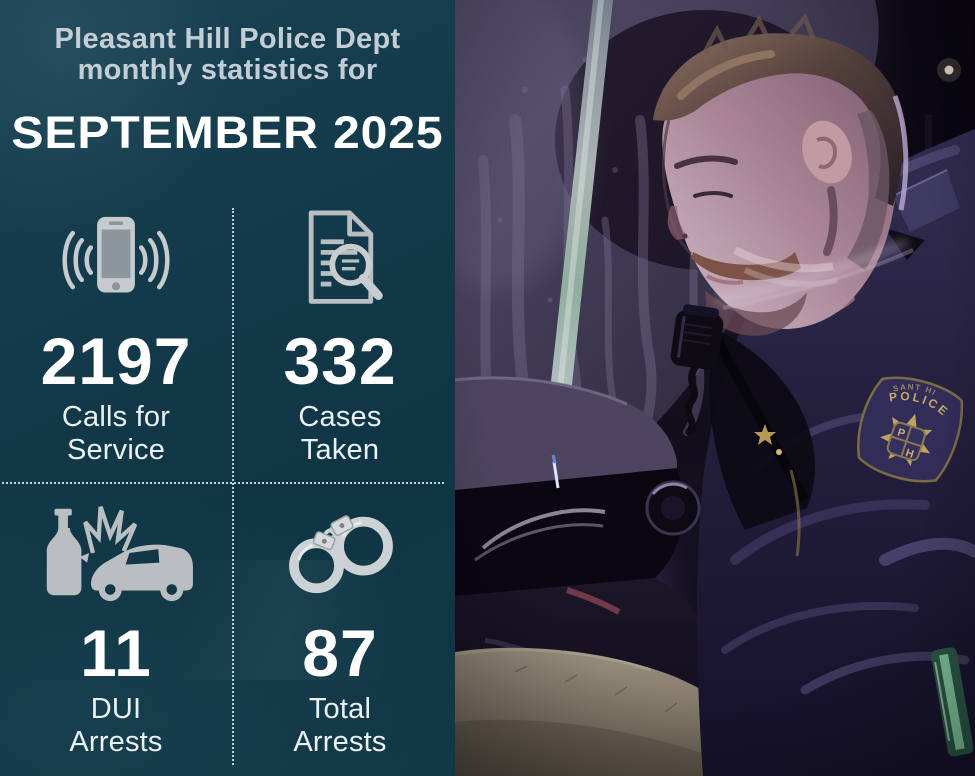 This screenshot has height=776, width=975. Describe the element at coordinates (223, 483) in the screenshot. I see `horizontal-divider` at that location.